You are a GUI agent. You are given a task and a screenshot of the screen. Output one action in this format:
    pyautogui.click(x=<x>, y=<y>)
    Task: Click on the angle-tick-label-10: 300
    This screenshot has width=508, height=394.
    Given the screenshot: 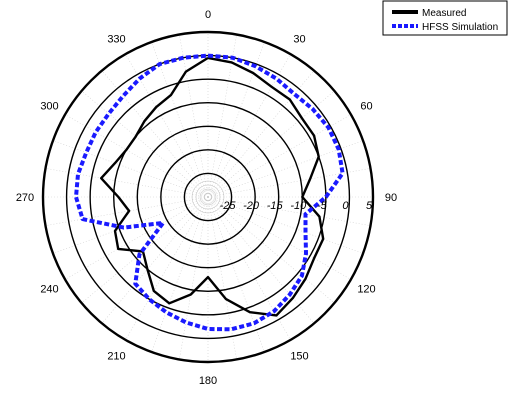 What is the action you would take?
    pyautogui.click(x=49, y=107)
    